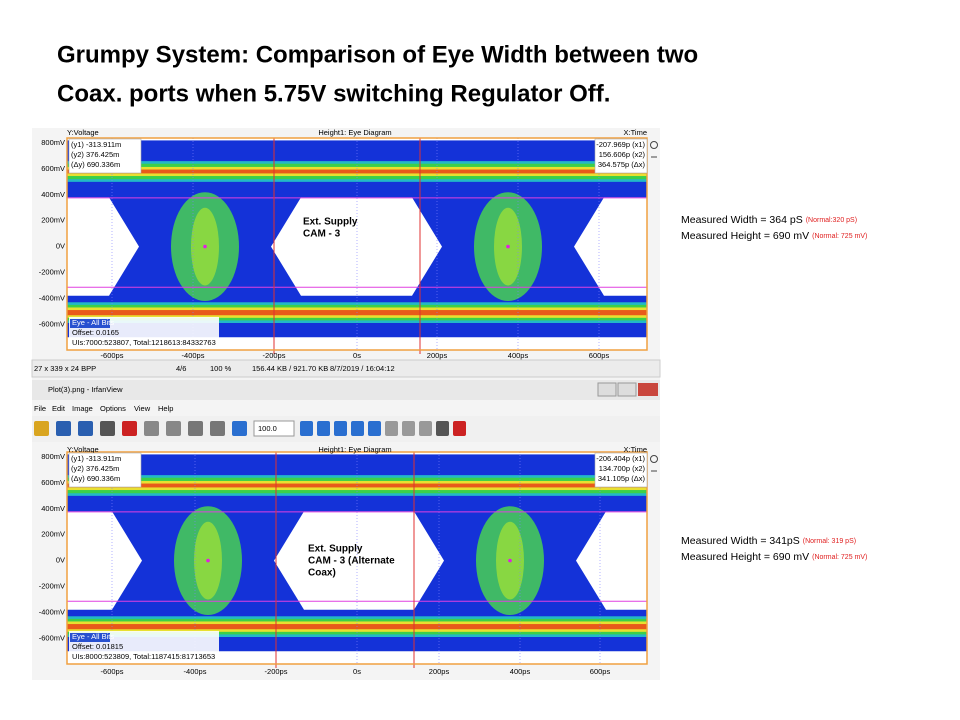 The width and height of the screenshot is (960, 720). Describe the element at coordinates (193, 355) in the screenshot. I see `x-tick-label: -400ps` at that location.